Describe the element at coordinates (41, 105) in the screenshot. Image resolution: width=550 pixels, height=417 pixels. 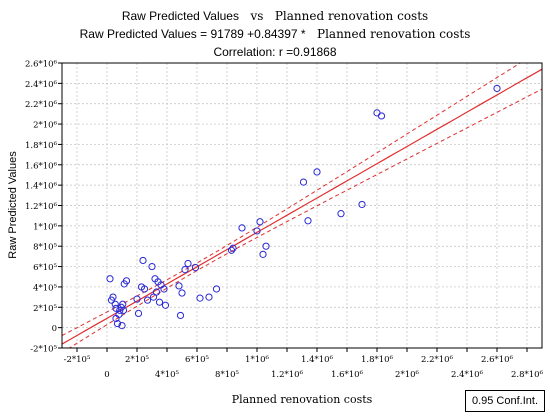
I see `y-tick-label: 2.2*10⁶` at that location.